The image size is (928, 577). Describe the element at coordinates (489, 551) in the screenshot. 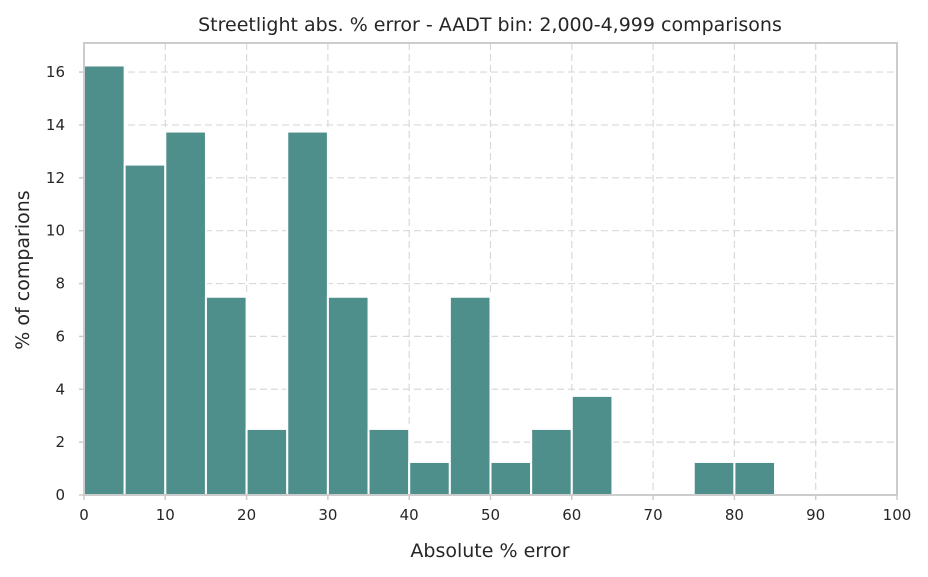

I see `x-axis-label: Absolute % error` at that location.